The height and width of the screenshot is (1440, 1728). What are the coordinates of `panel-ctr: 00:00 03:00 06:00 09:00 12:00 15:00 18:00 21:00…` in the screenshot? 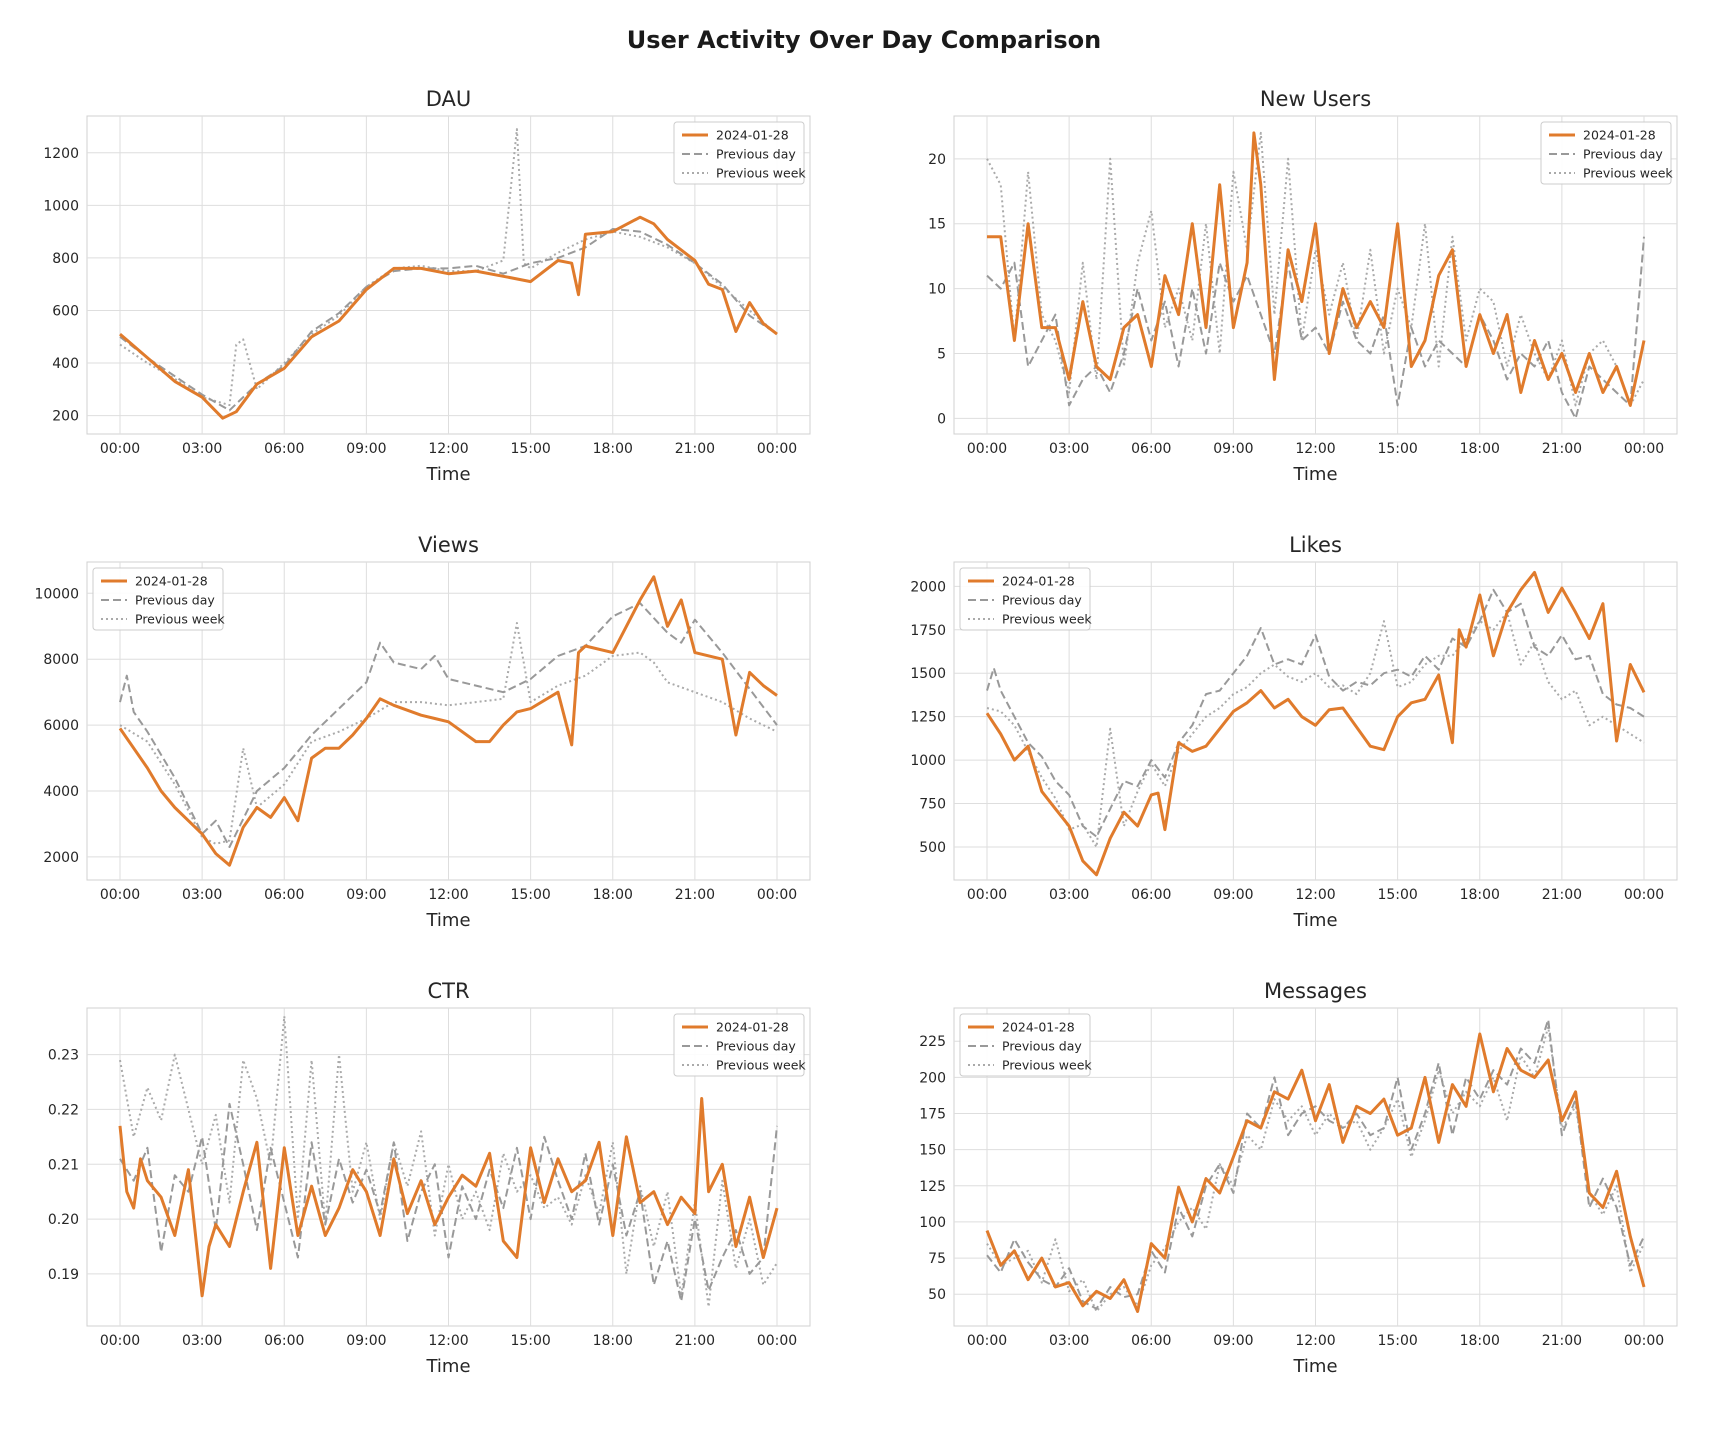 It's located at (429, 1178).